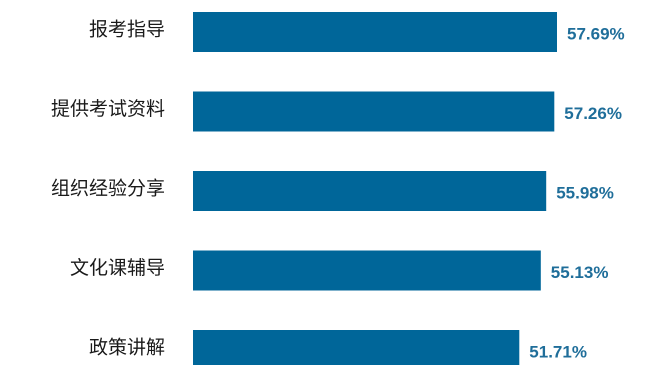 The image size is (659, 365). What do you see at coordinates (580, 272) in the screenshot?
I see `value-label-3: 55.13%` at bounding box center [580, 272].